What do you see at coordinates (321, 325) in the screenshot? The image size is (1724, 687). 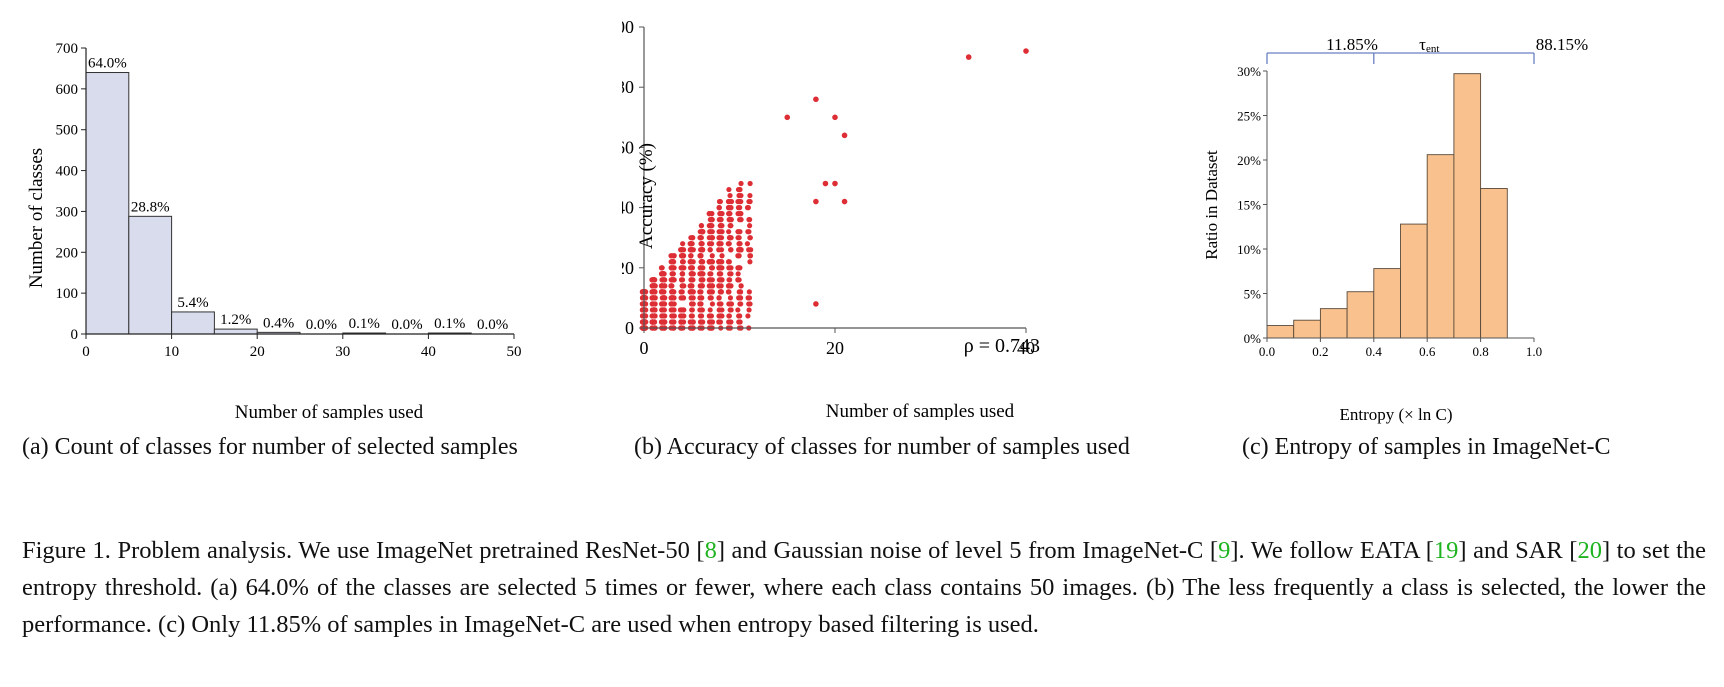 I see `a-bar-label: 0.0%` at bounding box center [321, 325].